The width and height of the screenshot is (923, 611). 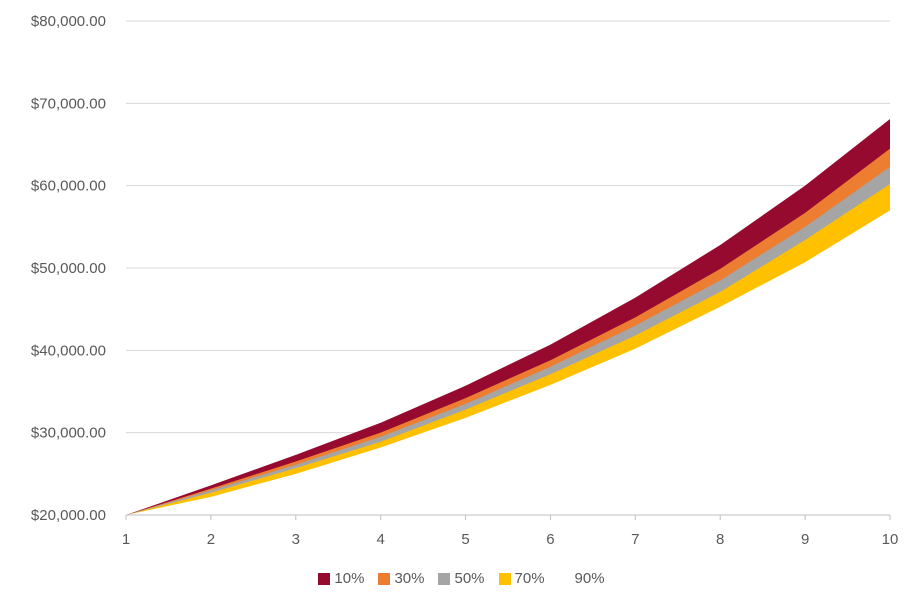 I want to click on y-tick-label: $50,000.00, so click(x=68, y=268).